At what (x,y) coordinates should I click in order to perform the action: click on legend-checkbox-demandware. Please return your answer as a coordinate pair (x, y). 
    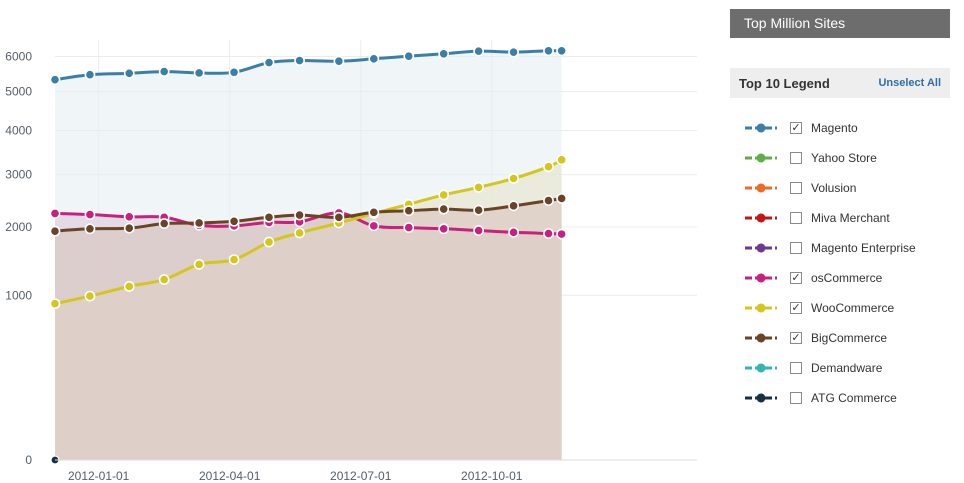
    Looking at the image, I should click on (796, 368).